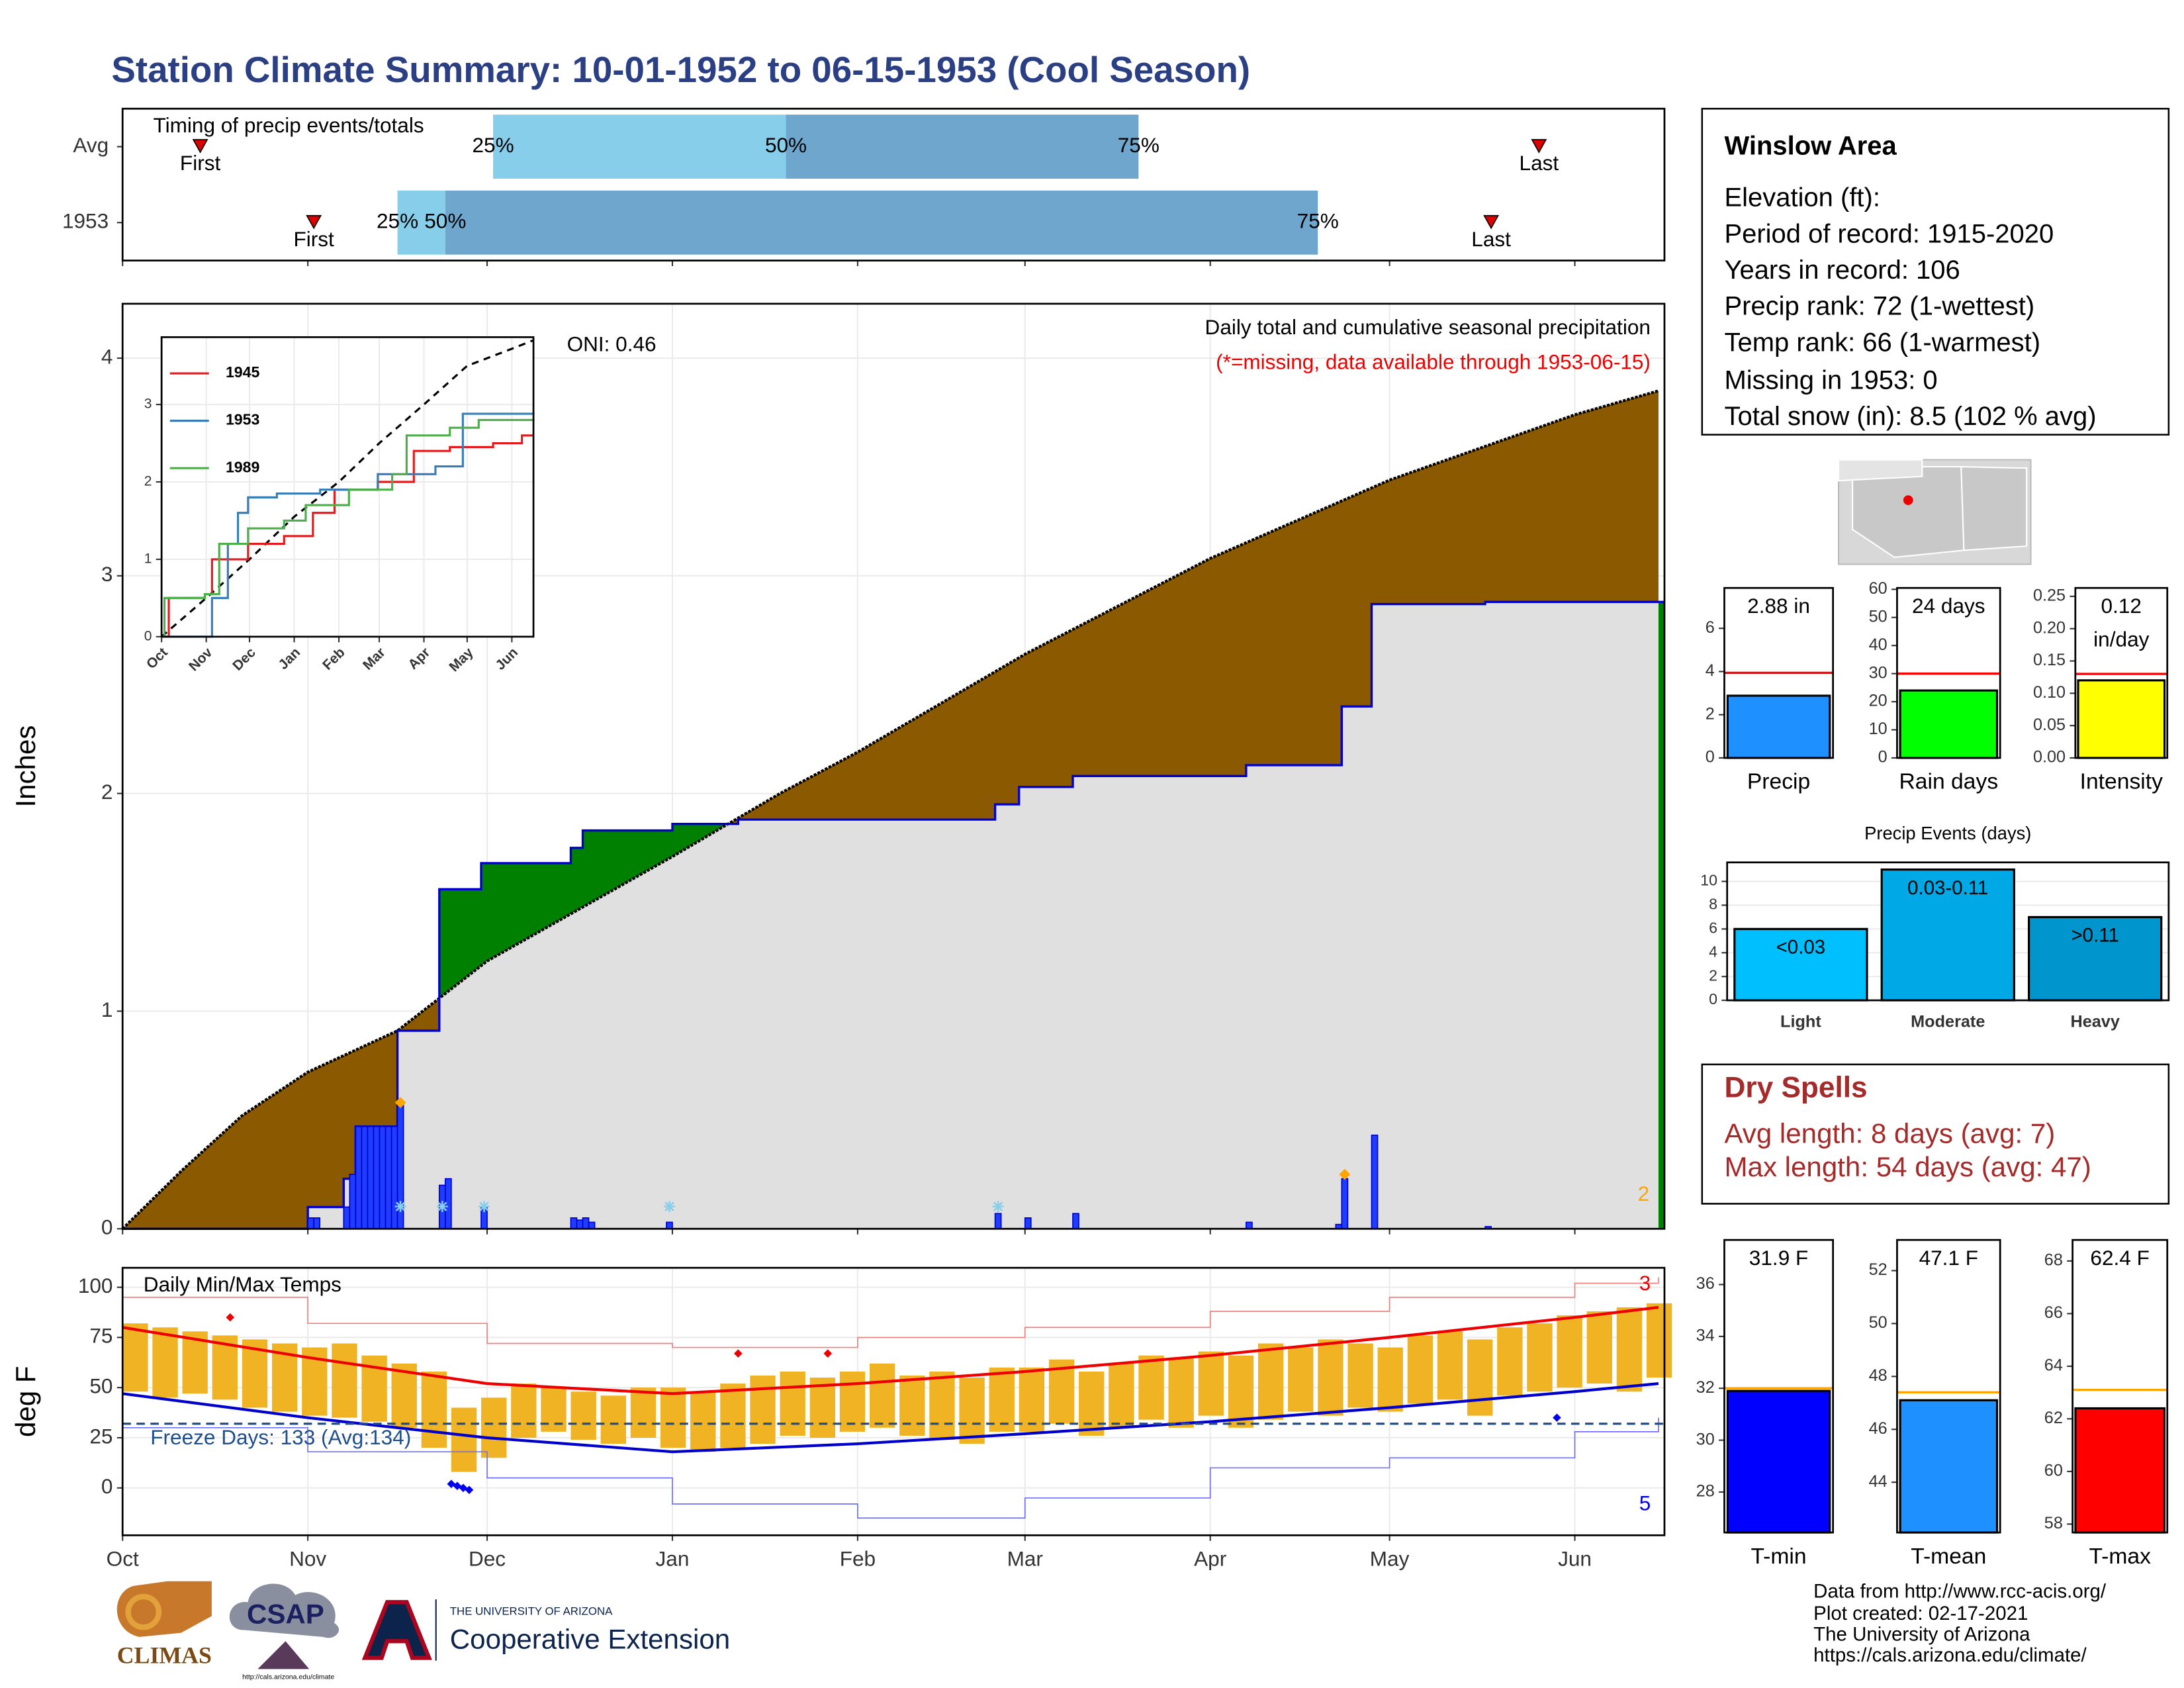 This screenshot has height=1688, width=2184. What do you see at coordinates (397, 221) in the screenshot?
I see `percent-label: 25%` at bounding box center [397, 221].